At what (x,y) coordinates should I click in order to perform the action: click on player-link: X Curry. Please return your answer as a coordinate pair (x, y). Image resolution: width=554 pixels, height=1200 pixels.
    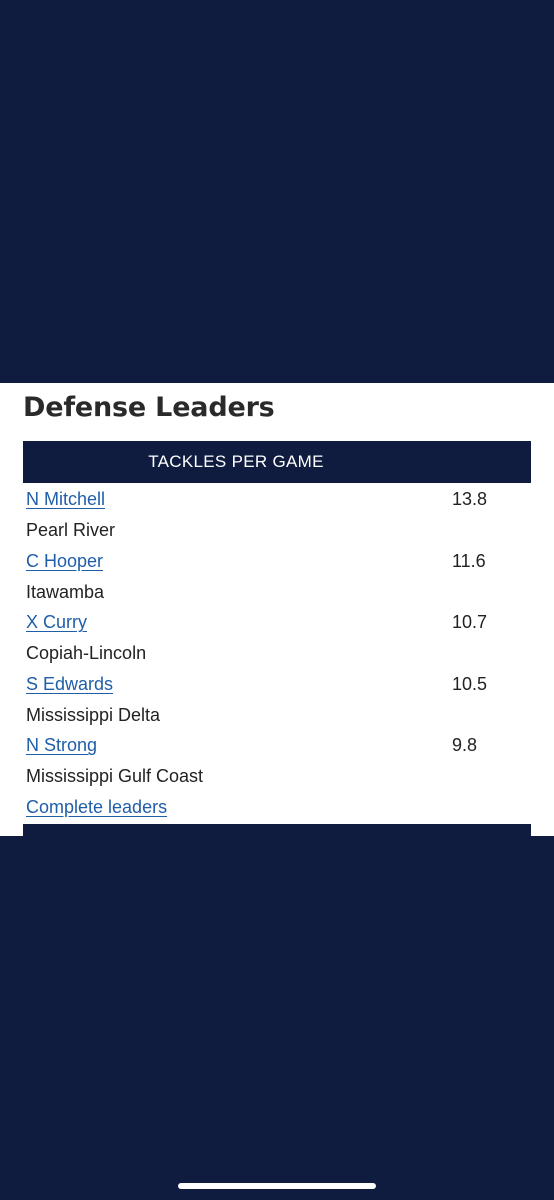
    Looking at the image, I should click on (57, 622).